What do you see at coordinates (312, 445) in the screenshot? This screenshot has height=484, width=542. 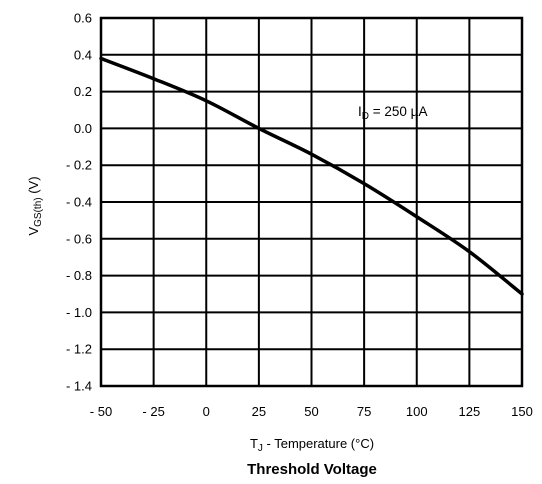 I see `x-axis-label: TJ - Temperature (°C)` at bounding box center [312, 445].